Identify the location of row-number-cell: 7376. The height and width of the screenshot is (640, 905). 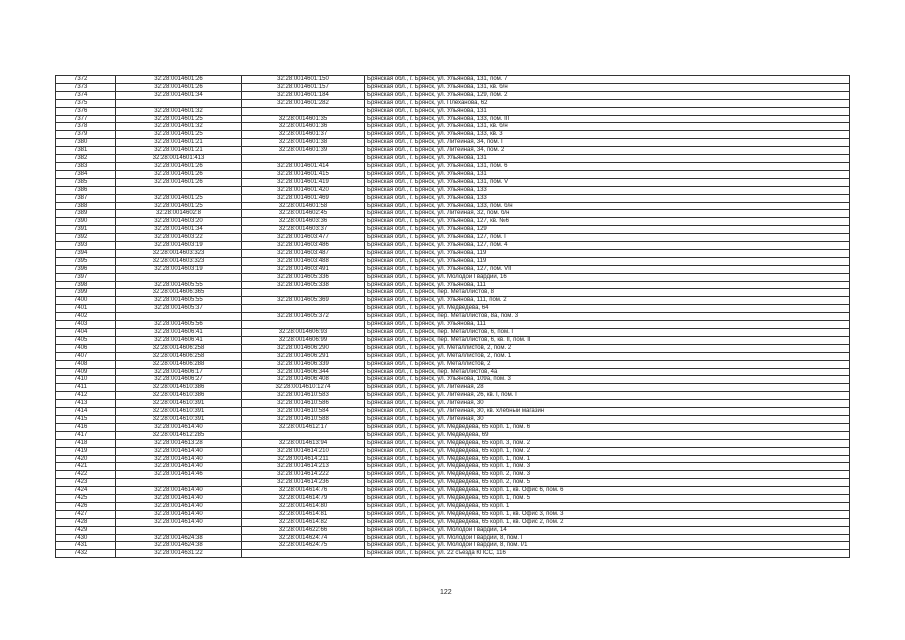
(85, 111).